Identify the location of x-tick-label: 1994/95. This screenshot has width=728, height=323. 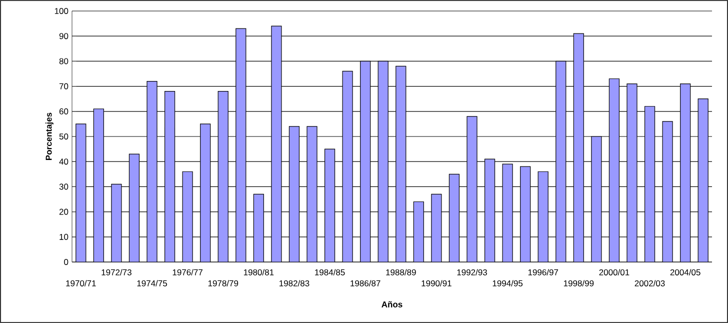
(507, 283).